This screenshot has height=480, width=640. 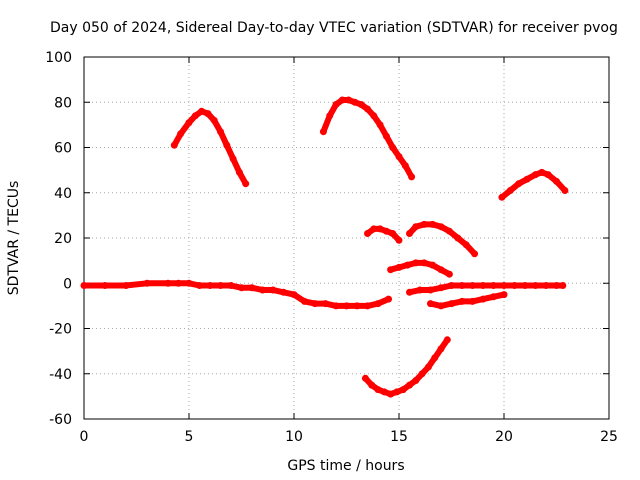 What do you see at coordinates (609, 437) in the screenshot?
I see `x-tick-label: 25` at bounding box center [609, 437].